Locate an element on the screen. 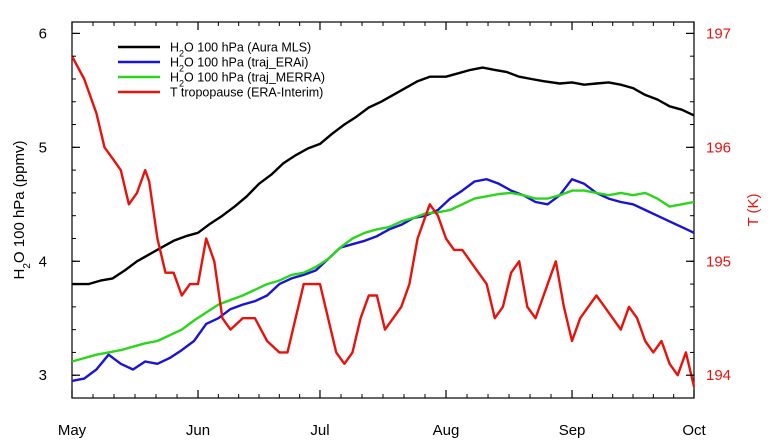  y-left-tick-label: 6 is located at coordinates (43, 33).